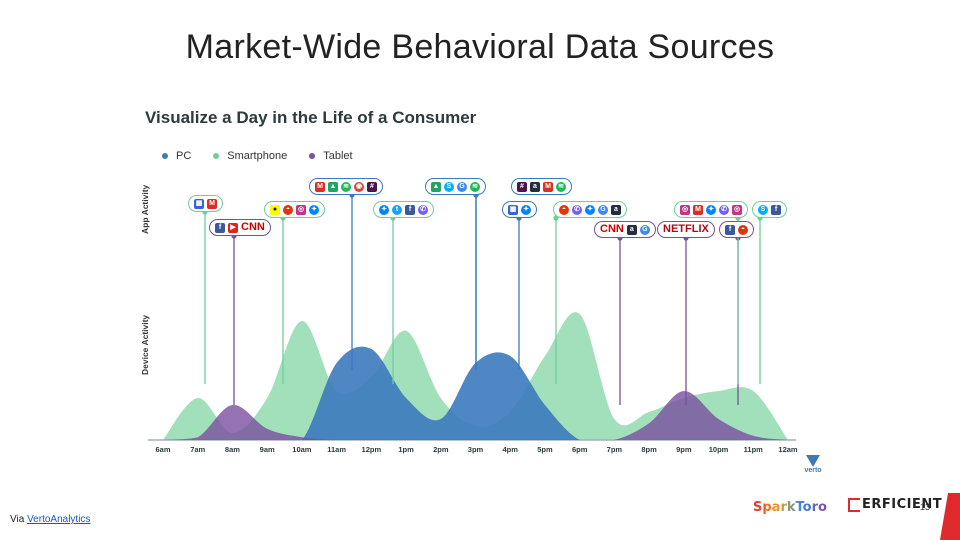  Describe the element at coordinates (541, 186) in the screenshot. I see `app-callout-pill: # a M ≋` at that location.